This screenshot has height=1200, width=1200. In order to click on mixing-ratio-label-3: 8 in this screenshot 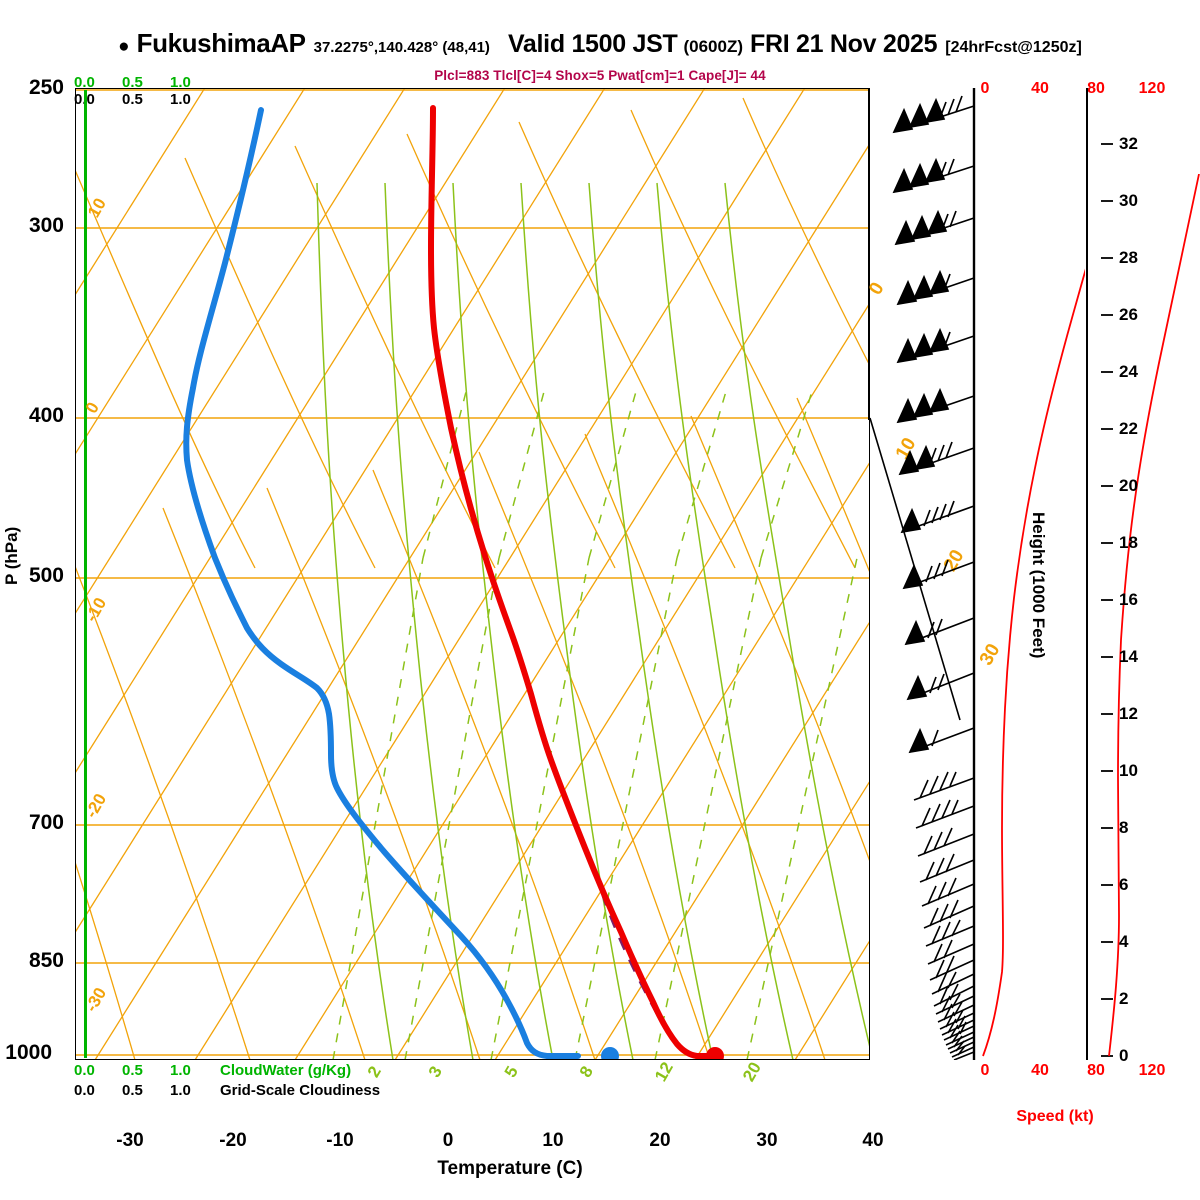, I will do `click(586, 1071)`.